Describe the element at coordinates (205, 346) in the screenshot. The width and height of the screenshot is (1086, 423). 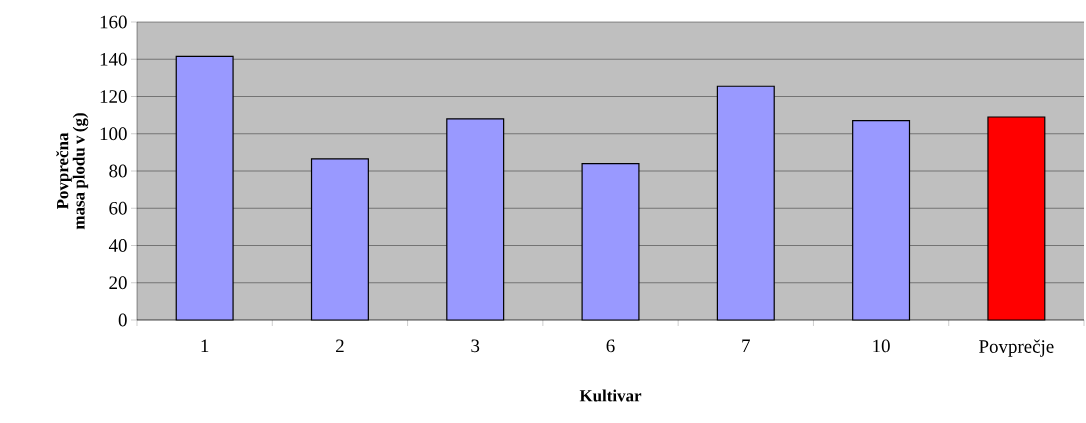
I see `x-tick-label: 1` at that location.